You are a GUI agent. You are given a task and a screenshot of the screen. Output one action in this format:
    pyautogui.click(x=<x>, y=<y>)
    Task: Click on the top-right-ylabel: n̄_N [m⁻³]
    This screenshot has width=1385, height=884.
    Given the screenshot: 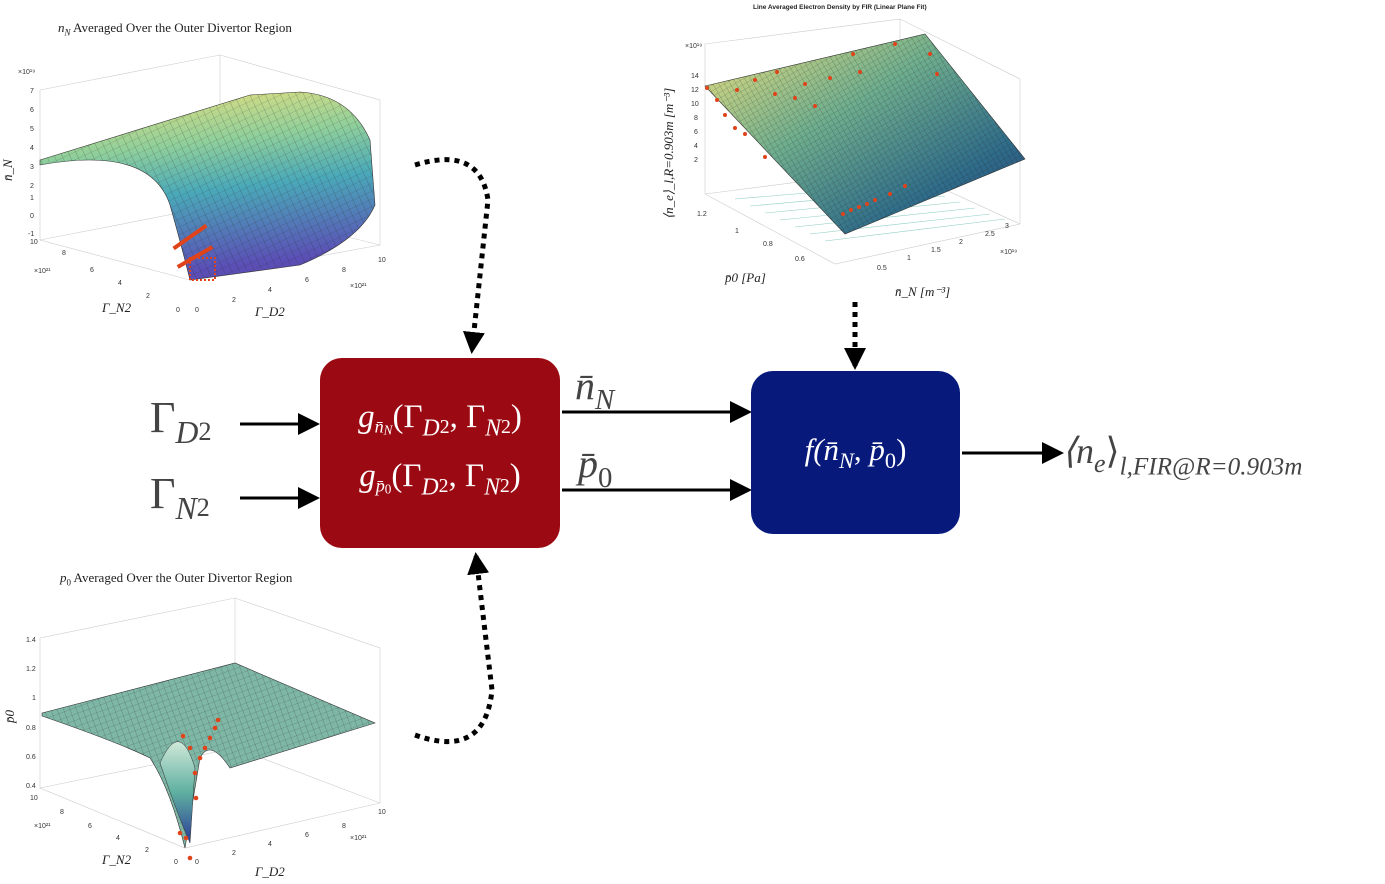 What is the action you would take?
    pyautogui.click(x=922, y=291)
    